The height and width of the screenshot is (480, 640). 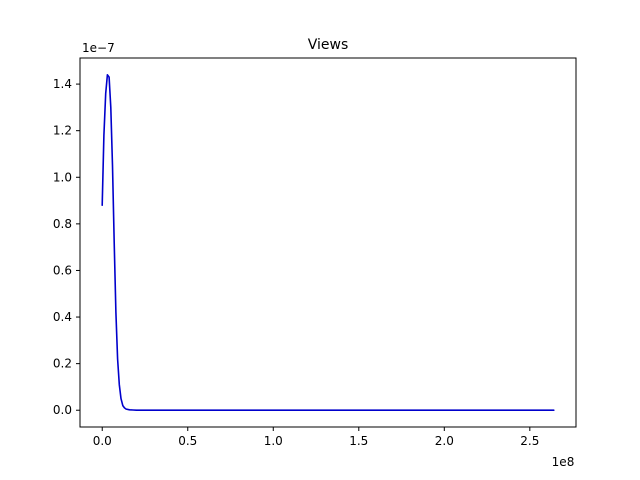 What do you see at coordinates (62, 317) in the screenshot?
I see `y-tick-label: 0.4` at bounding box center [62, 317].